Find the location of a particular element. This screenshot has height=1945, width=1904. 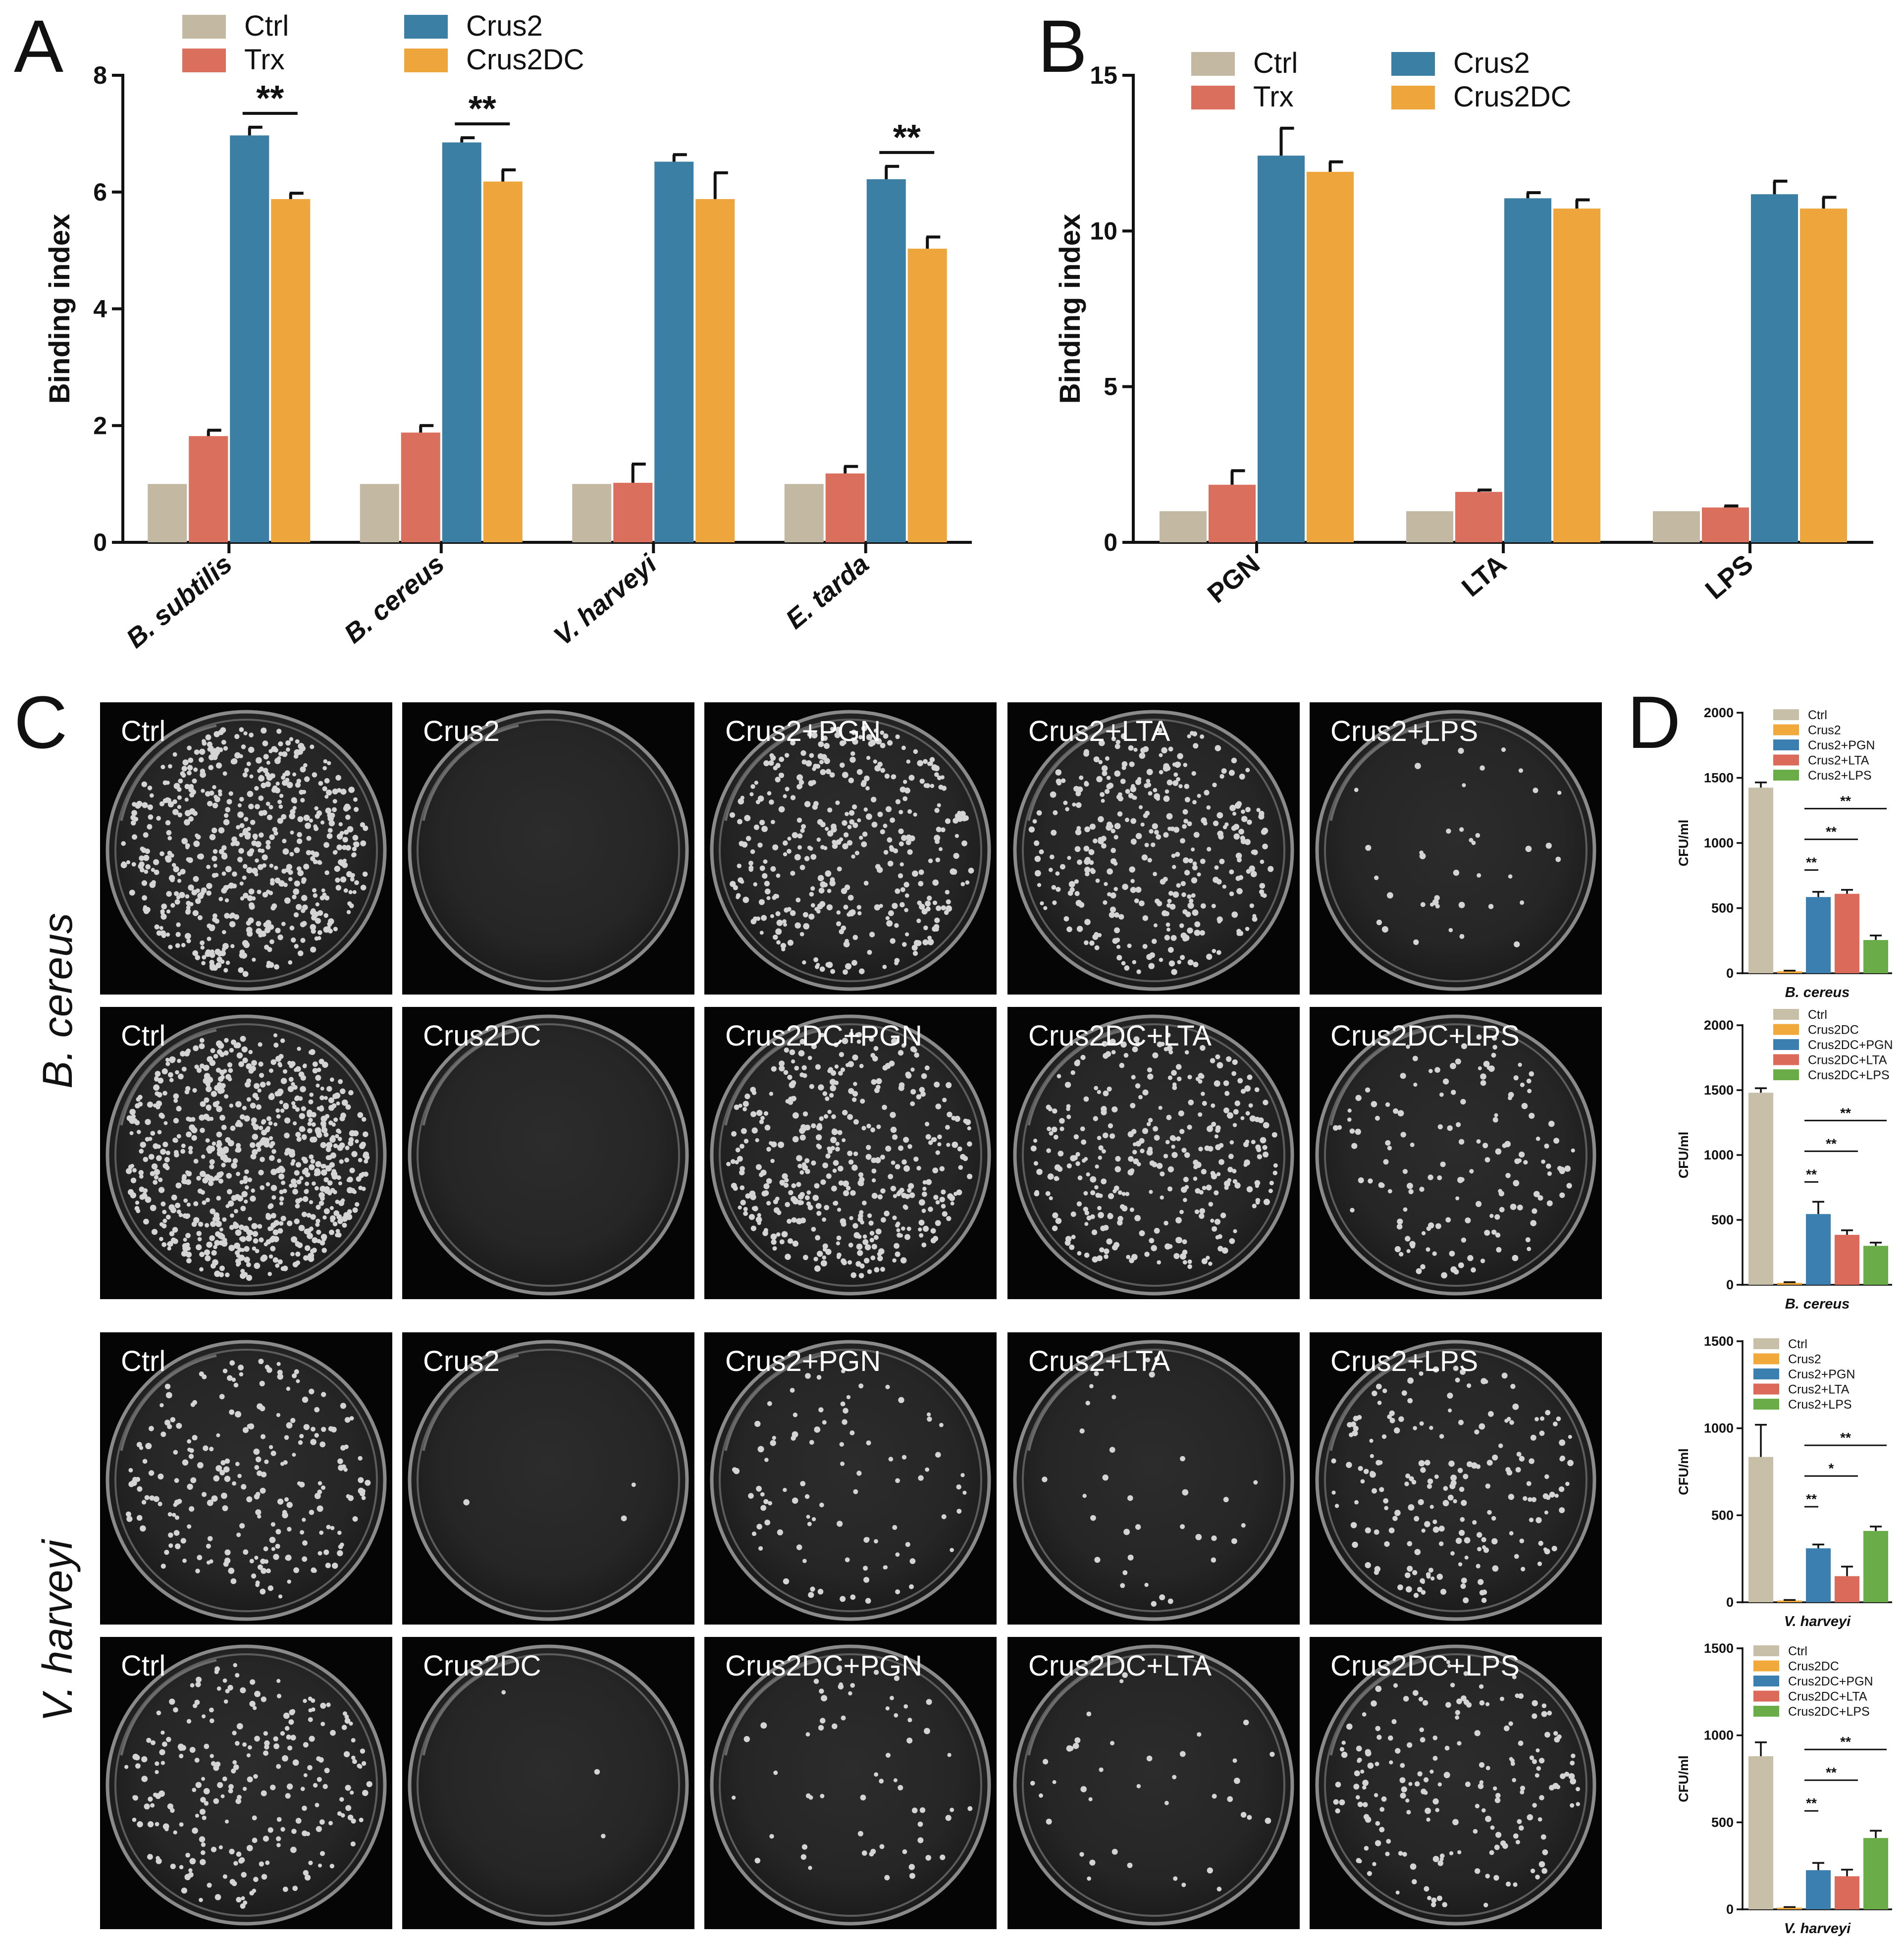

legend-label-ctrl: Ctrl is located at coordinates (1817, 1015).